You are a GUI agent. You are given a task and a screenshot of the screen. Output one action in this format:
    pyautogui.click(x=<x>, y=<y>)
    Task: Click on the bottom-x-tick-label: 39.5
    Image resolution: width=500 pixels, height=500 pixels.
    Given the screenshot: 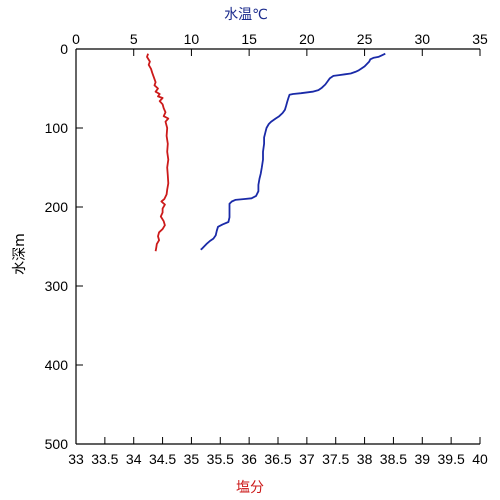 What is the action you would take?
    pyautogui.click(x=451, y=459)
    